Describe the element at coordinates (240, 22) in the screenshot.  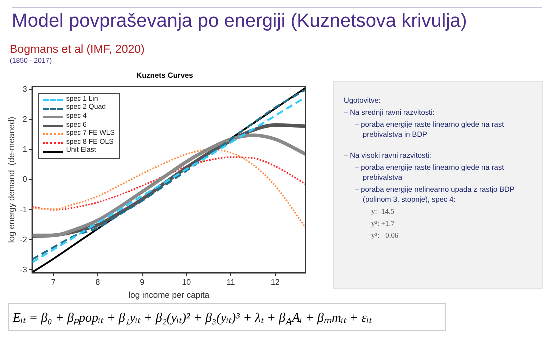
I see `chart-title: Model povpraševanja po energiji (Kuznetsova krivulja)` at that location.